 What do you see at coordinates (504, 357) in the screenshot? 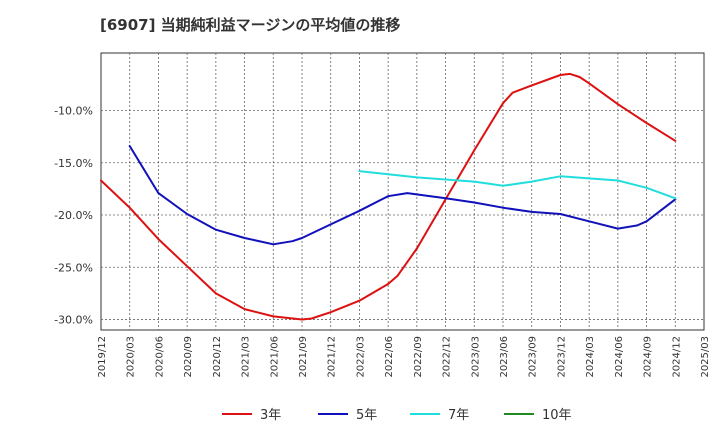
I see `x-tick-label: 2023/06` at bounding box center [504, 357].